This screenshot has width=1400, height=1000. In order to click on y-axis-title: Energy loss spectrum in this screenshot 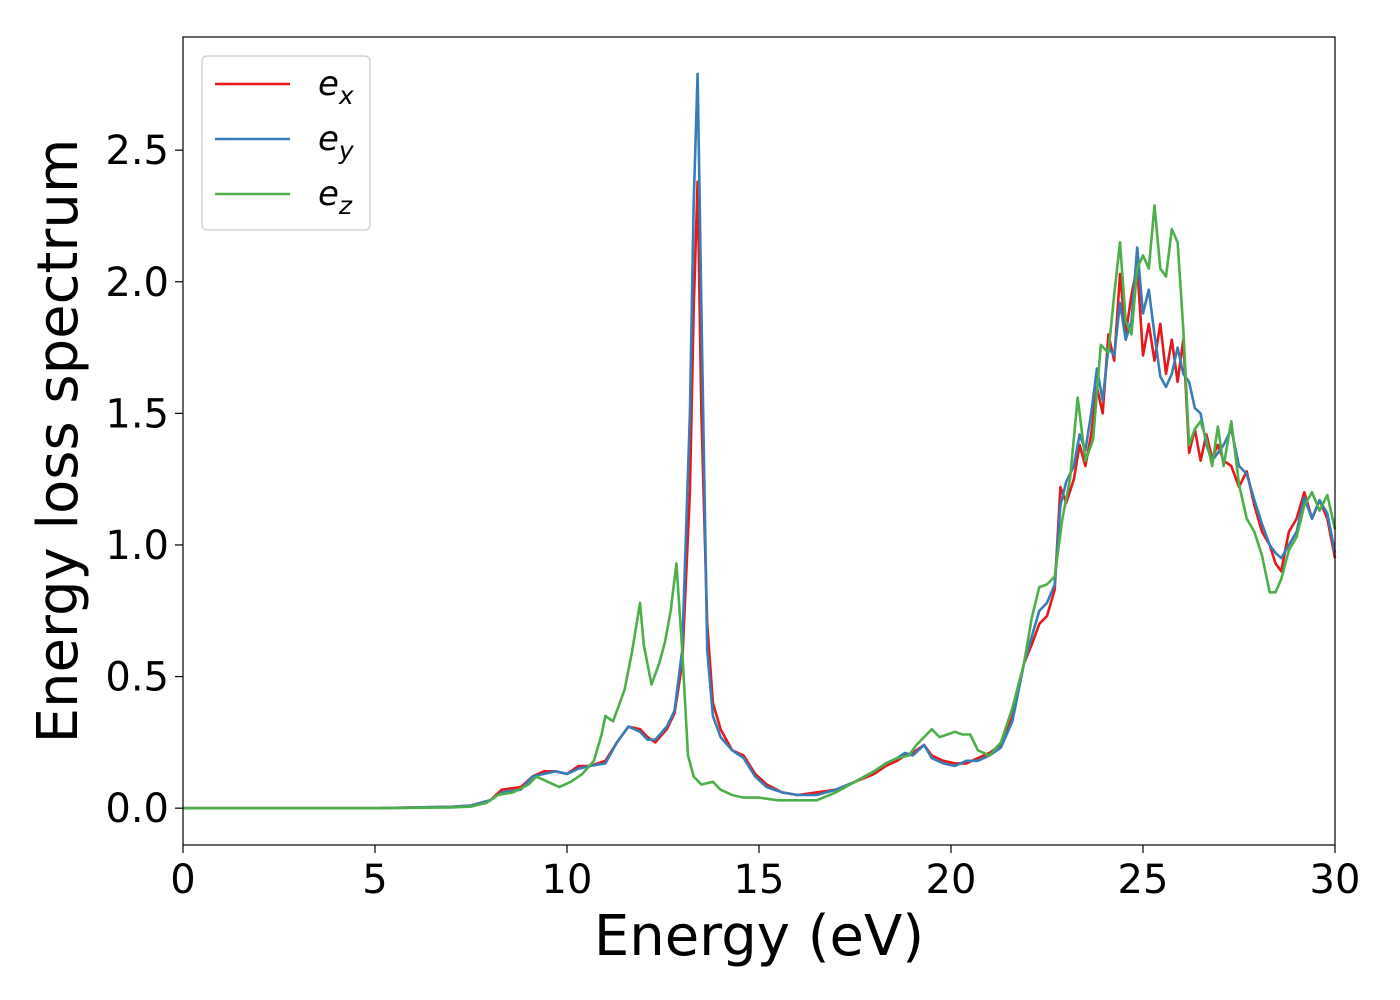, I will do `click(58, 441)`.